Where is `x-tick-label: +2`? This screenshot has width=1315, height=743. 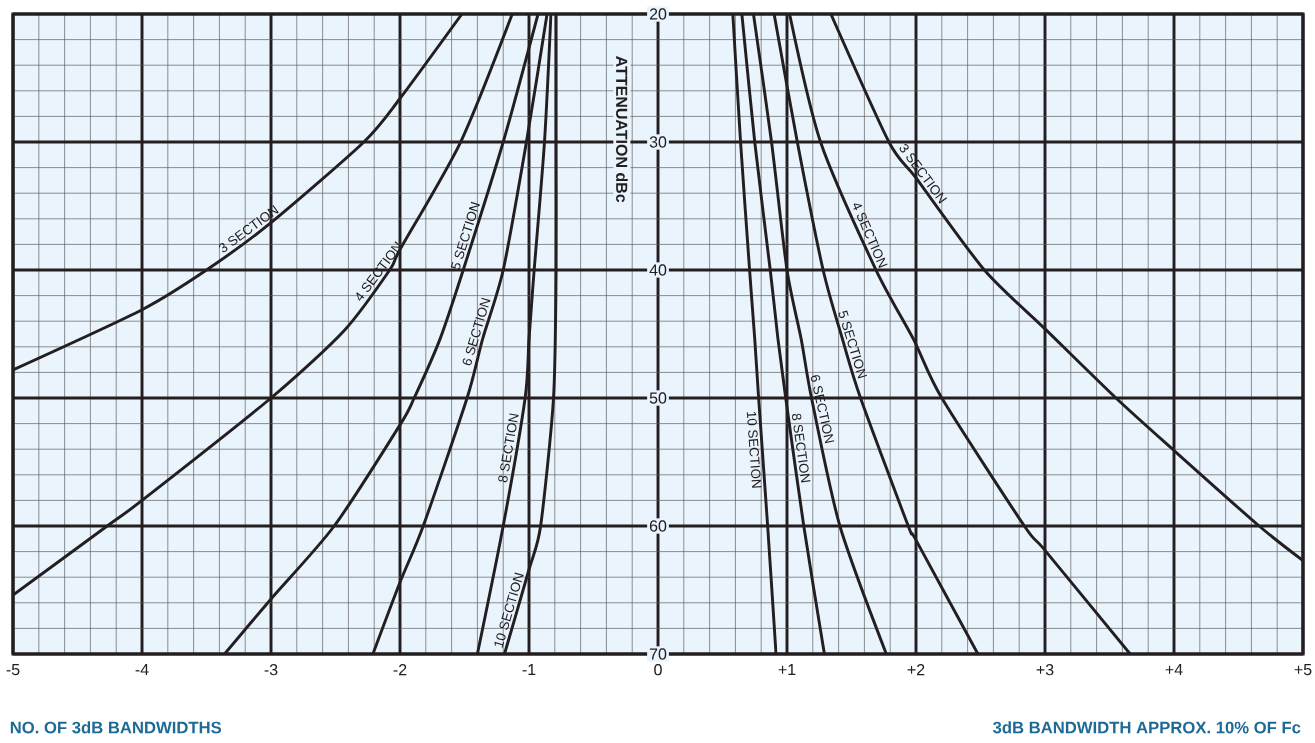 x-tick-label: +2 is located at coordinates (916, 670).